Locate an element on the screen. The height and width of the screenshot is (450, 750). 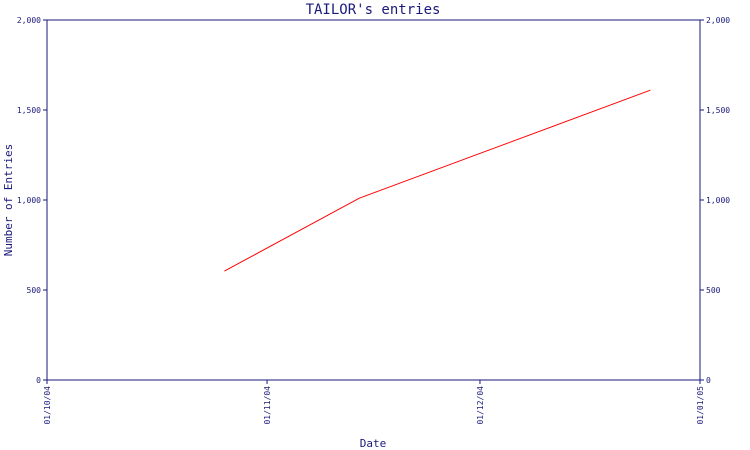
x-tick-label: 01/11/04 is located at coordinates (267, 405).